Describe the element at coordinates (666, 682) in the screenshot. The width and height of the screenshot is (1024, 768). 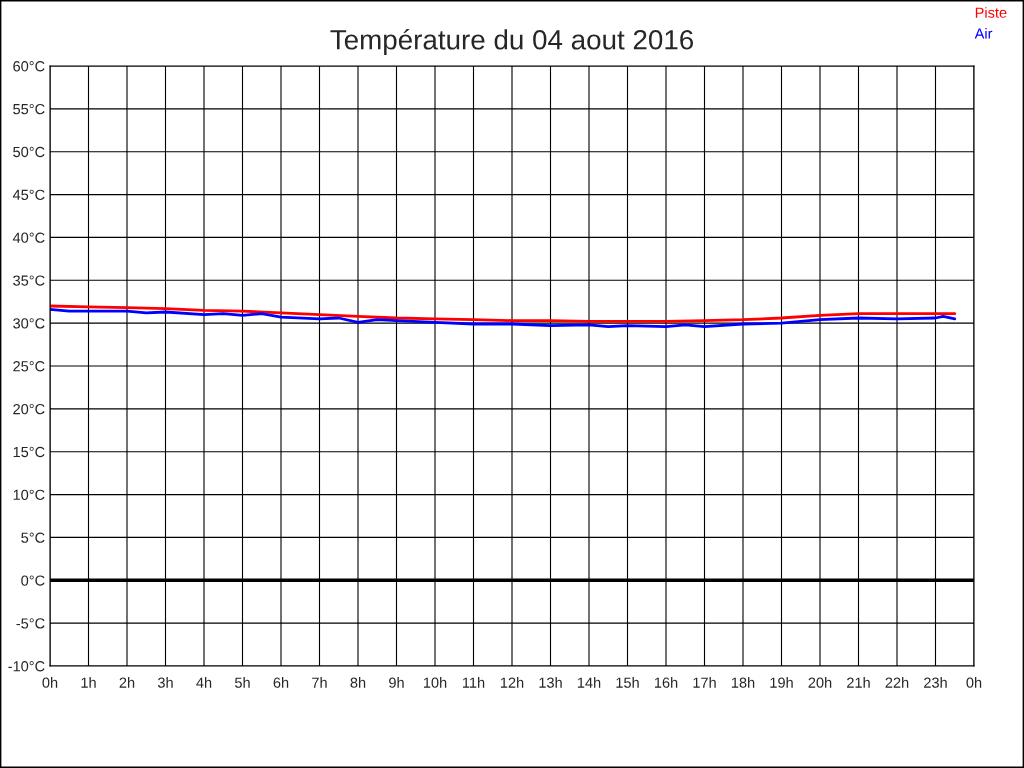
I see `x-tick-label: 16h` at that location.